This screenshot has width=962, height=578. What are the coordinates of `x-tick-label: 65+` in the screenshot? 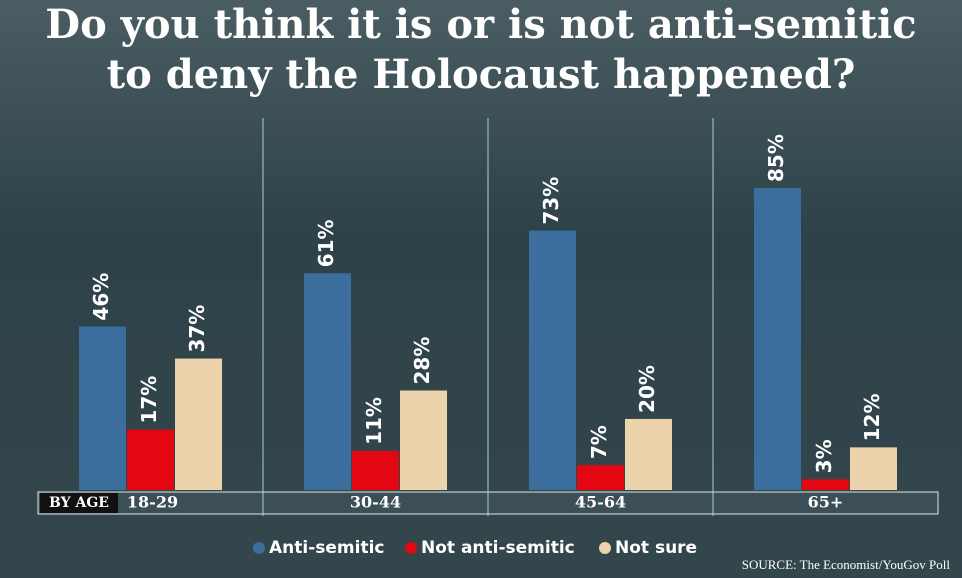 It's located at (826, 502).